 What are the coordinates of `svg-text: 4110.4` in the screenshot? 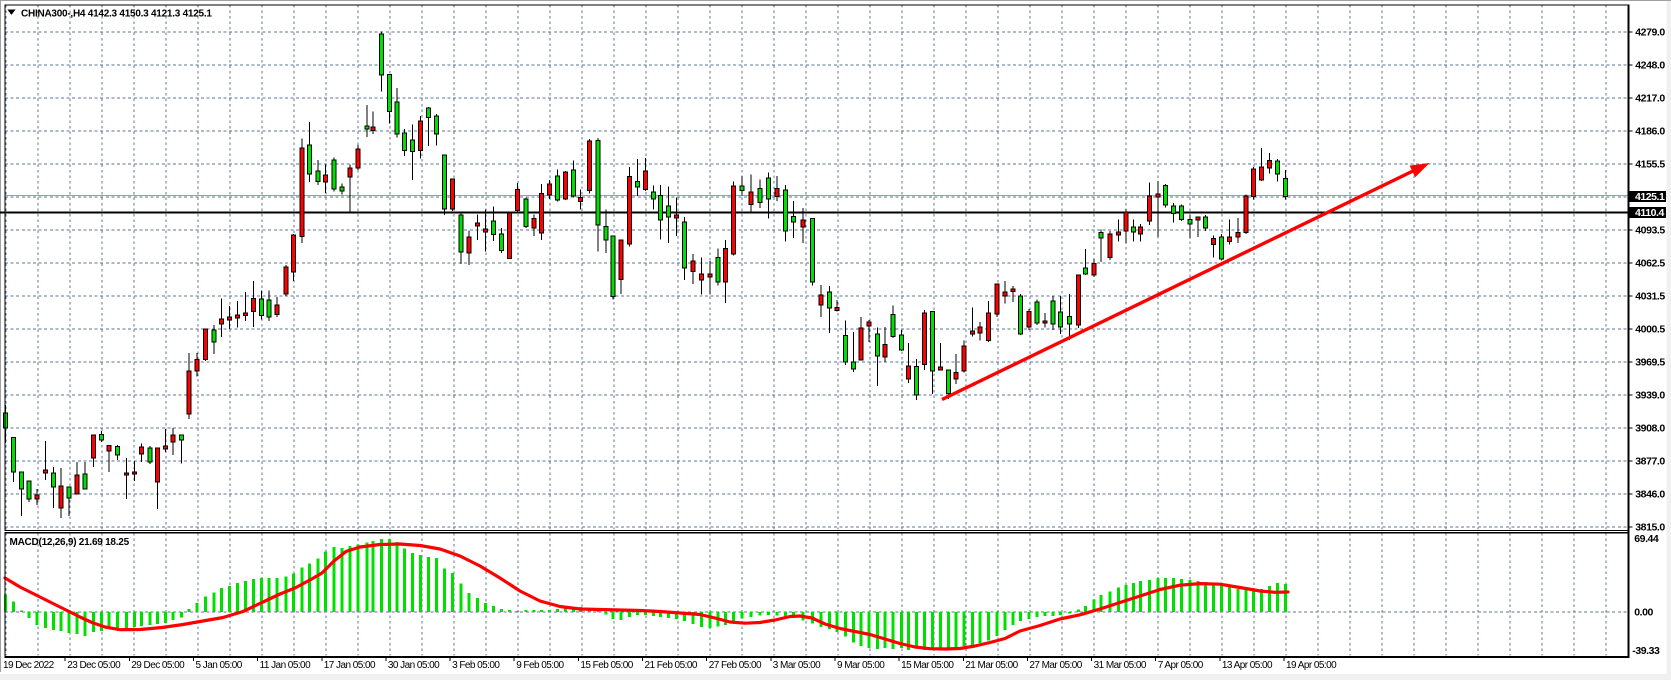 It's located at (1649, 213).